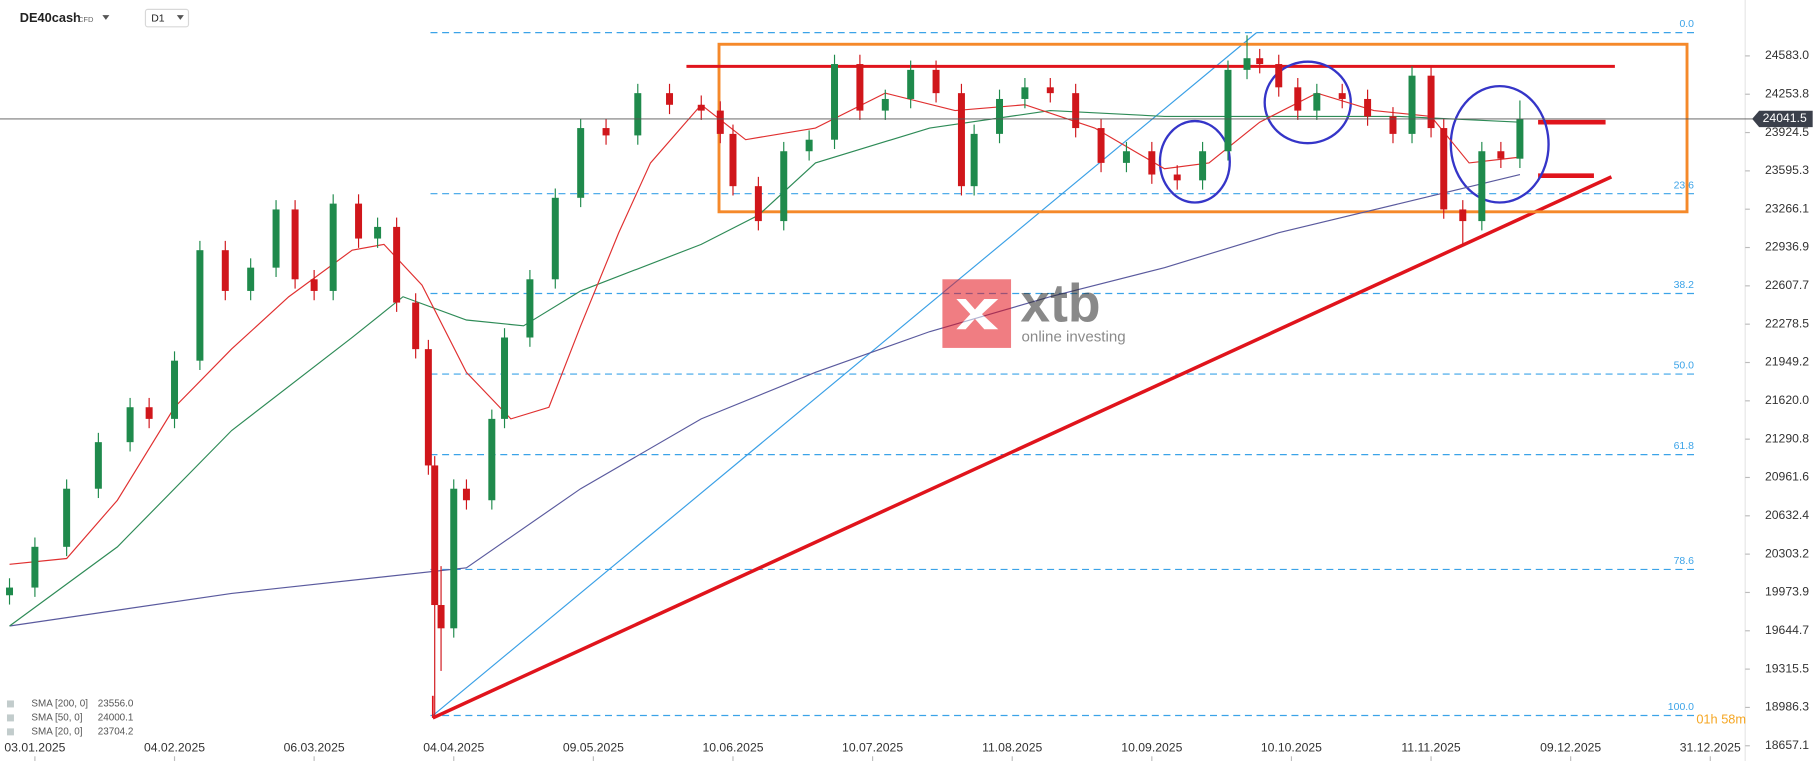 This screenshot has height=761, width=1815. I want to click on y-tick-label: 23924.5, so click(1787, 132).